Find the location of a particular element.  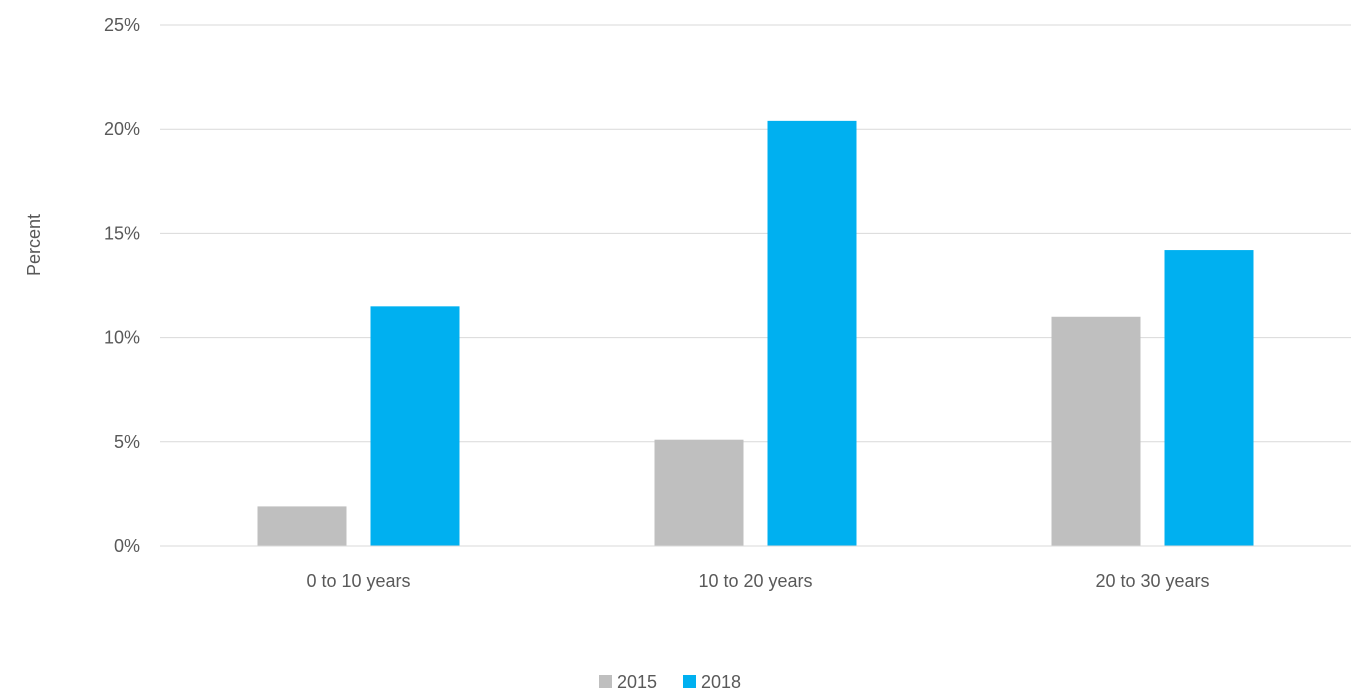

legend-swatch-2015 is located at coordinates (605, 681).